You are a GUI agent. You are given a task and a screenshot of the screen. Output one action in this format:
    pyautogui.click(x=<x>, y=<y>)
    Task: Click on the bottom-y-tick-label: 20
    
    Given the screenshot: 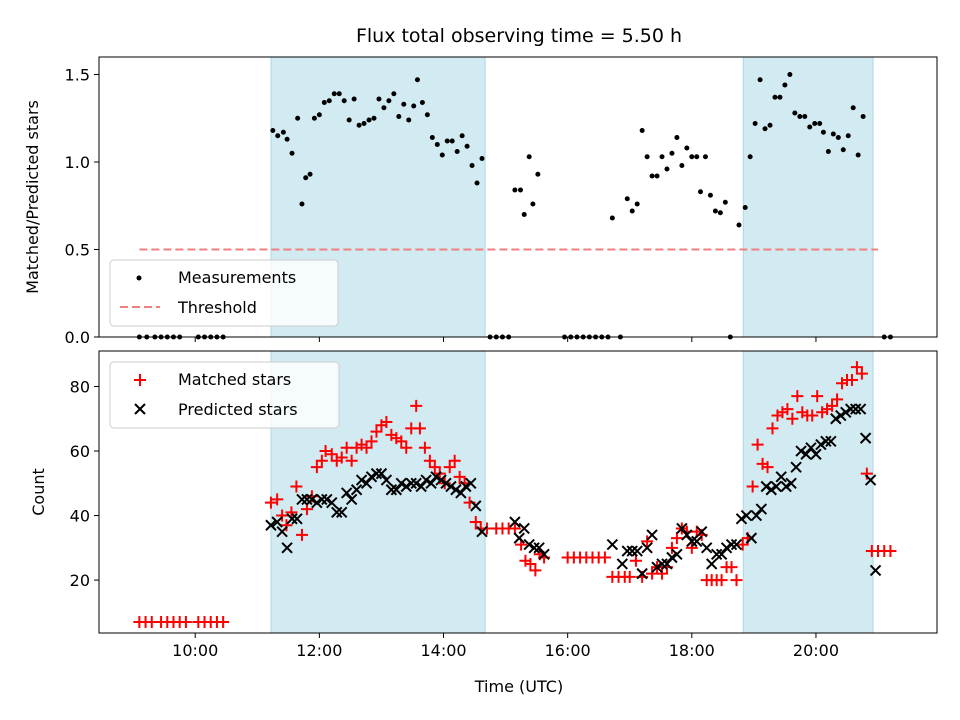 What is the action you would take?
    pyautogui.click(x=80, y=580)
    